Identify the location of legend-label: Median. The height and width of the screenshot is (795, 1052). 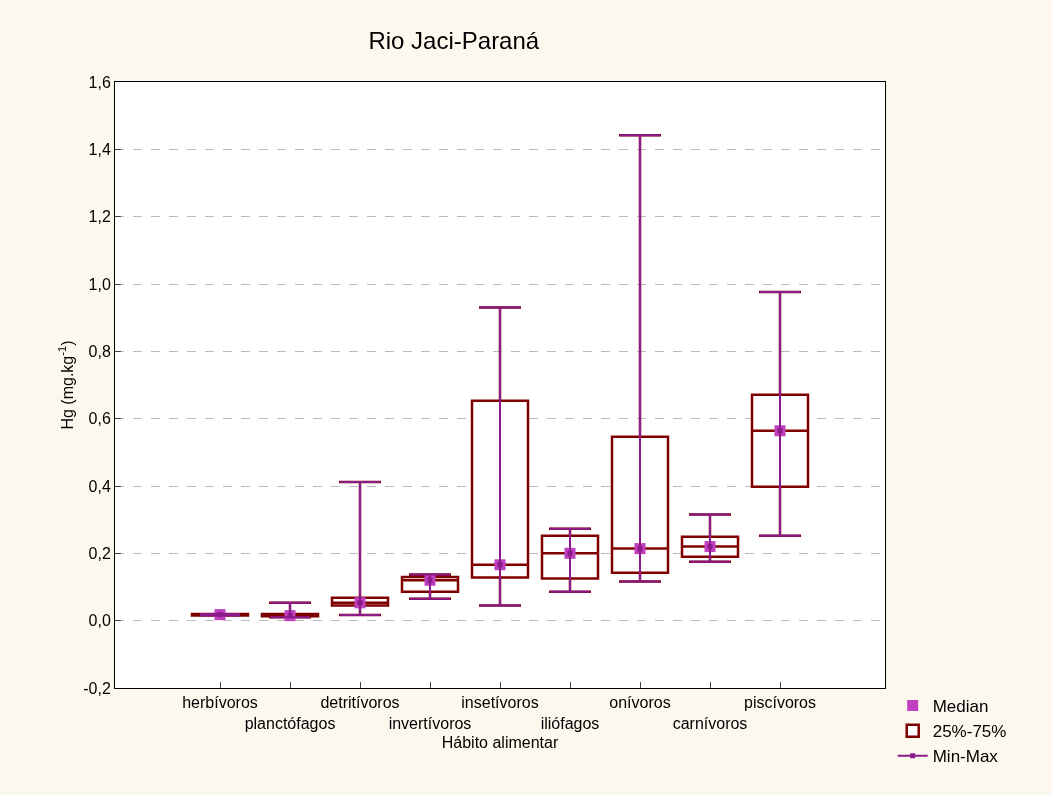
(960, 707).